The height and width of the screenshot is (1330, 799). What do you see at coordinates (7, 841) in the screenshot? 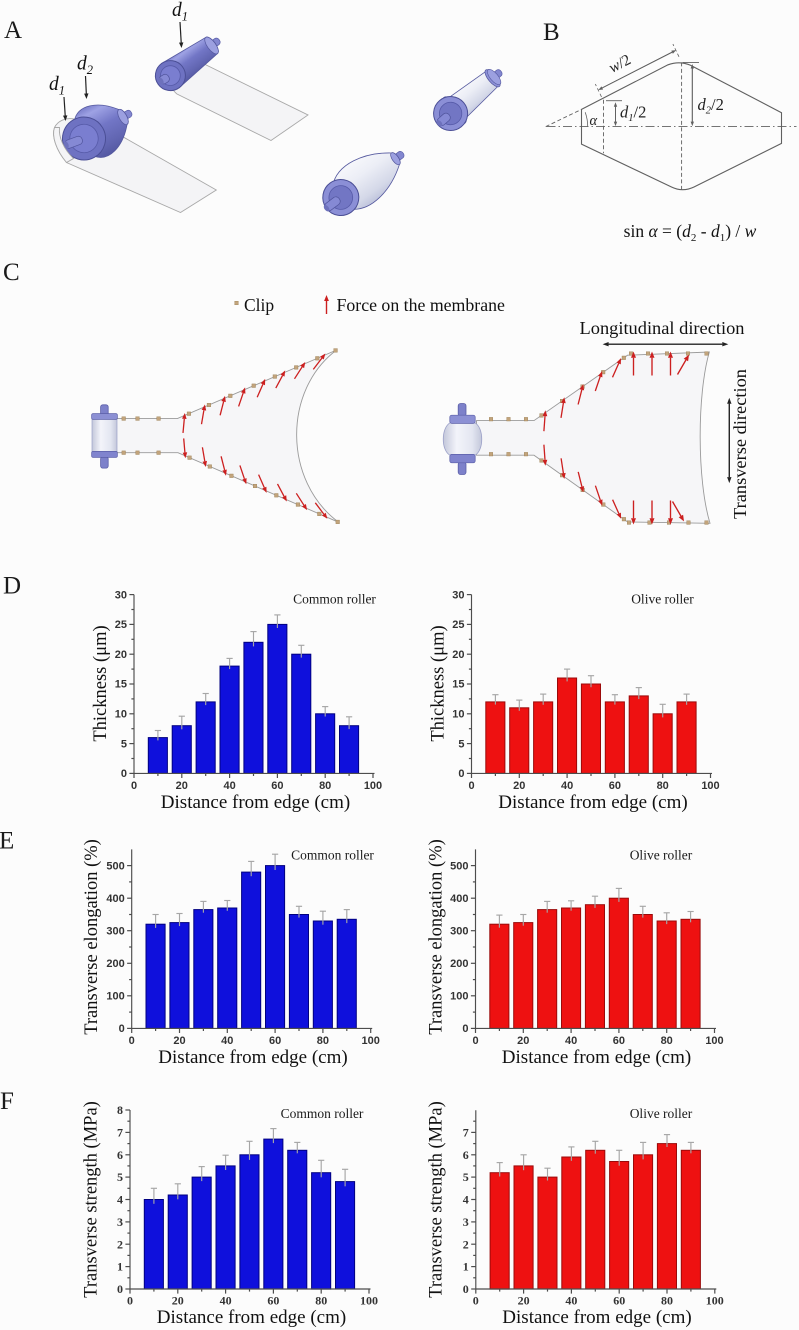
I see `svg-text: E` at bounding box center [7, 841].